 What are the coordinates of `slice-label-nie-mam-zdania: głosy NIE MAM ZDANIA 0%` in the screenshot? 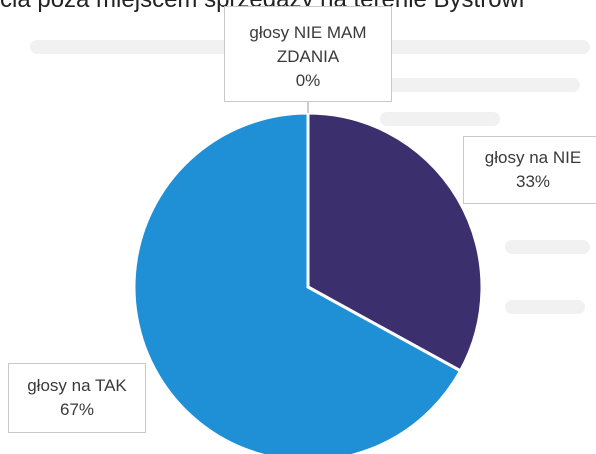 It's located at (308, 54).